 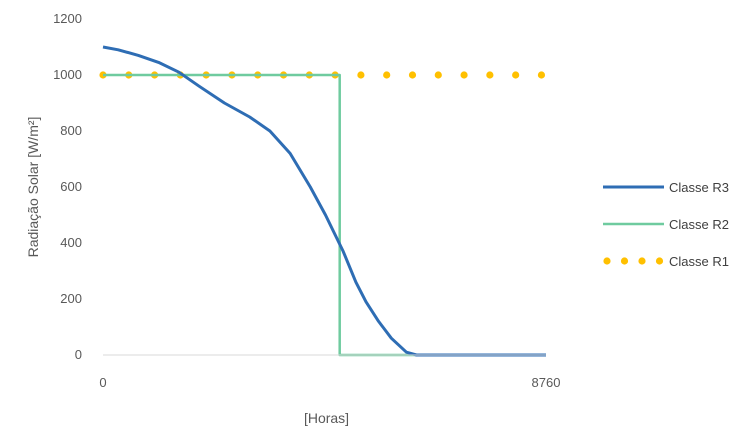 I want to click on y-tick-label: 800, so click(x=71, y=130).